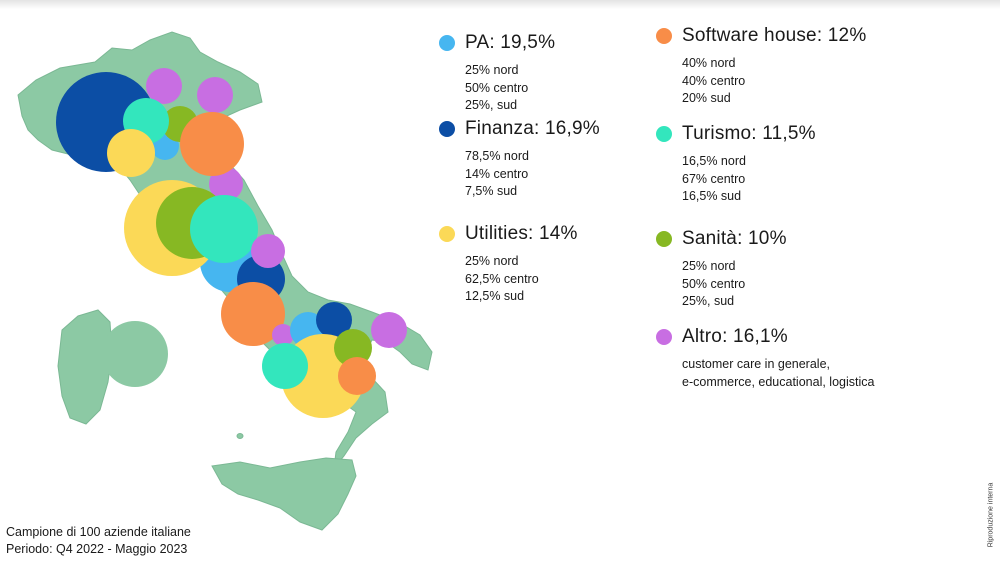 Image resolution: width=1000 pixels, height=565 pixels. I want to click on legend-title-finanza: Finanza: 16,9%, so click(532, 128).